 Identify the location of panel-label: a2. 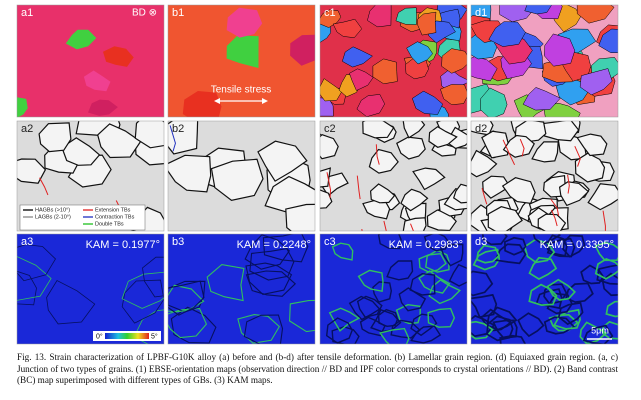
(27, 129).